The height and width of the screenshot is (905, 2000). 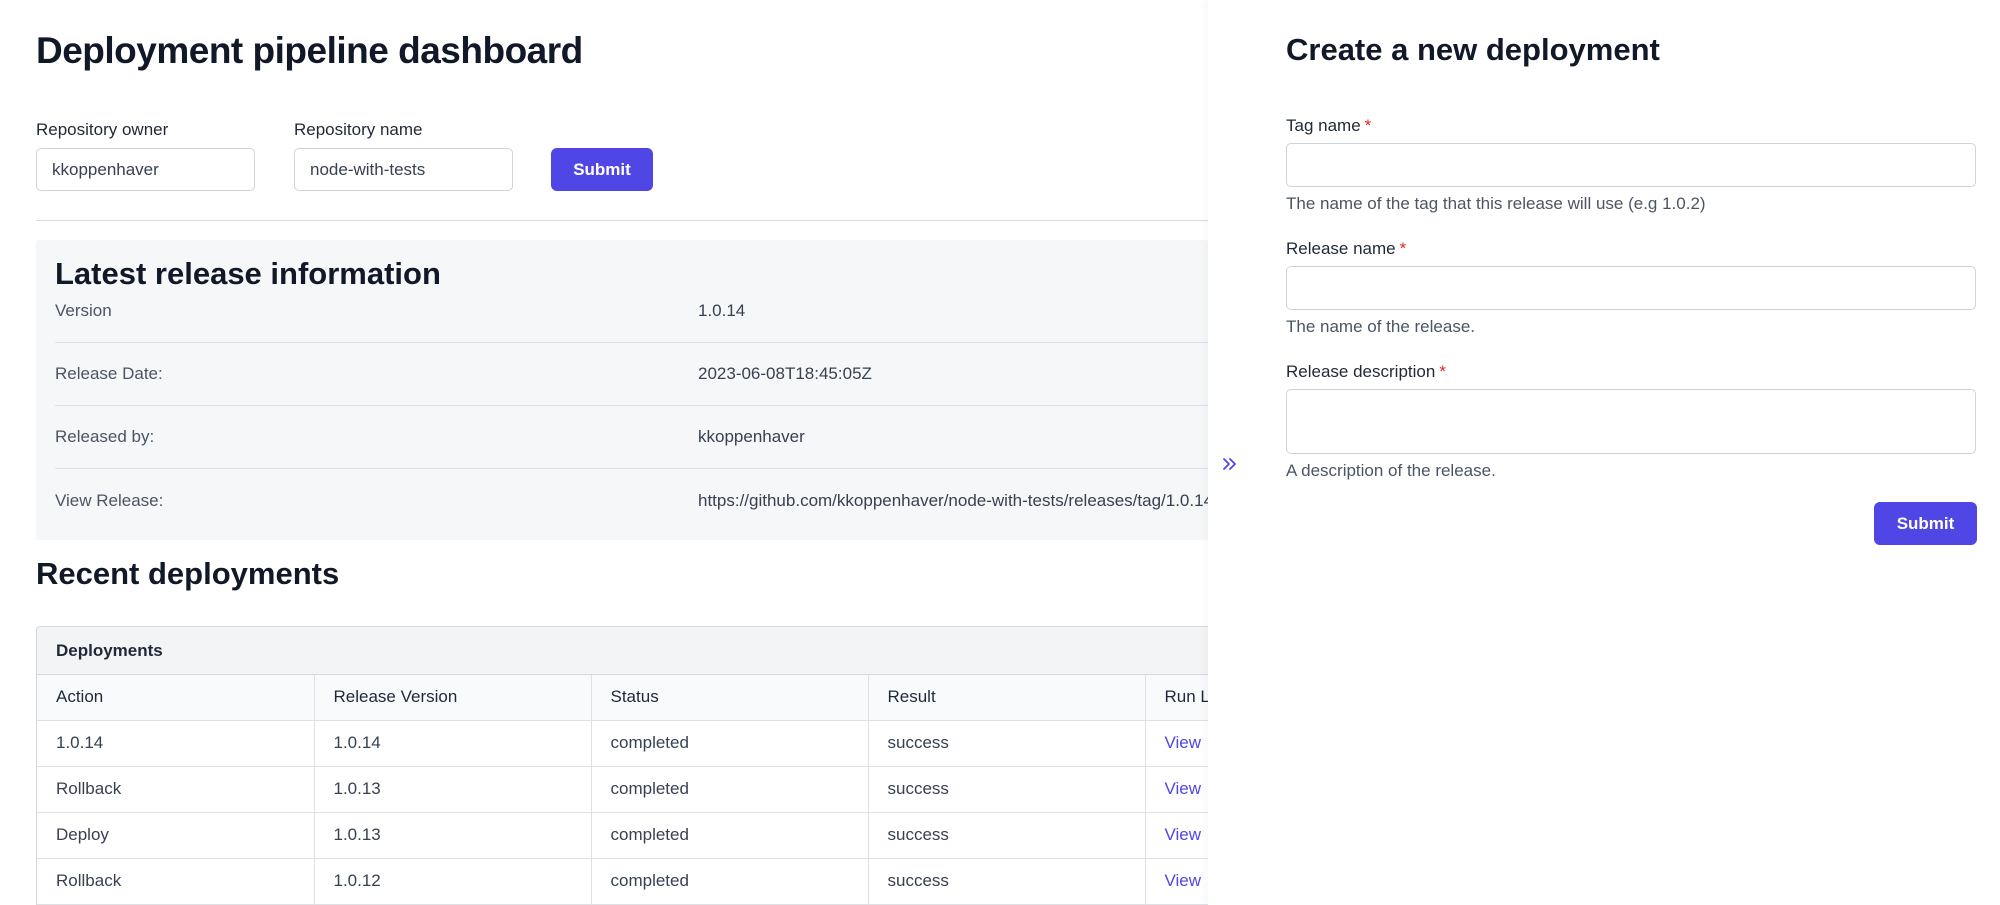 What do you see at coordinates (631, 437) in the screenshot?
I see `release-row-author: Released by: kkoppenhaver` at bounding box center [631, 437].